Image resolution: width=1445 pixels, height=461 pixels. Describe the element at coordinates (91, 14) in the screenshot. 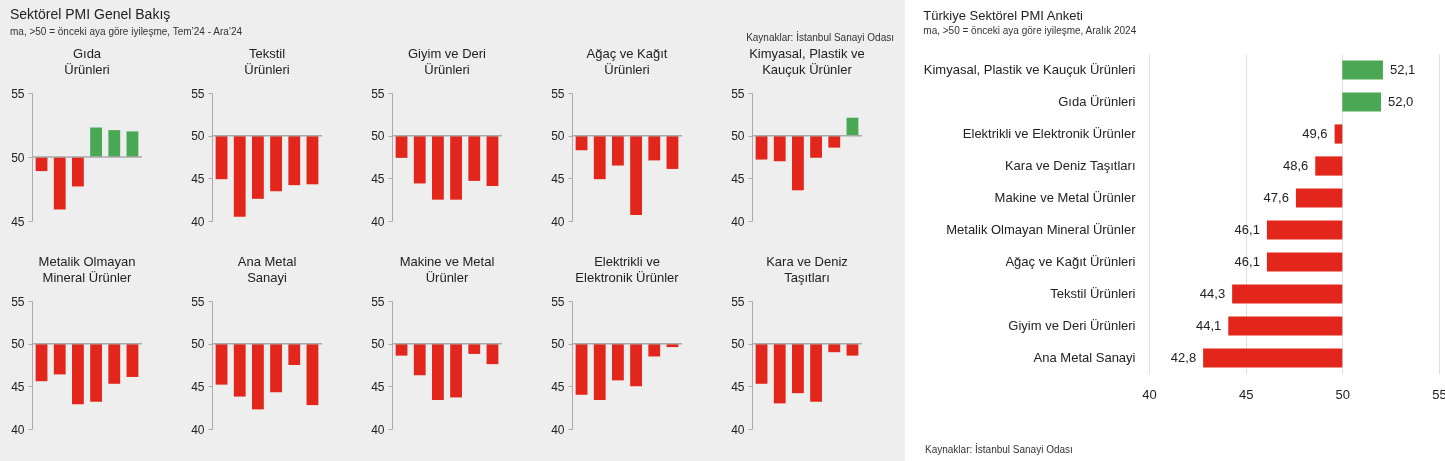

I see `text: Sektörel PMI Genel Bakış` at that location.